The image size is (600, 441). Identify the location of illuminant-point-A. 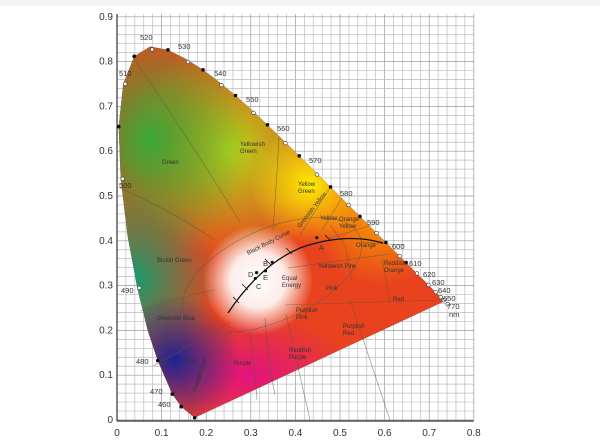
(317, 238).